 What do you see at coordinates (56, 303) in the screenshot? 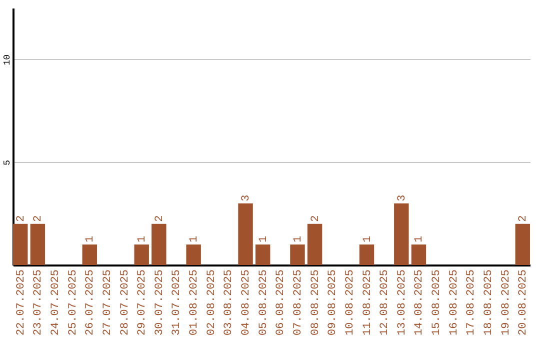
I see `x-tick-label: 24.07.2025` at bounding box center [56, 303].